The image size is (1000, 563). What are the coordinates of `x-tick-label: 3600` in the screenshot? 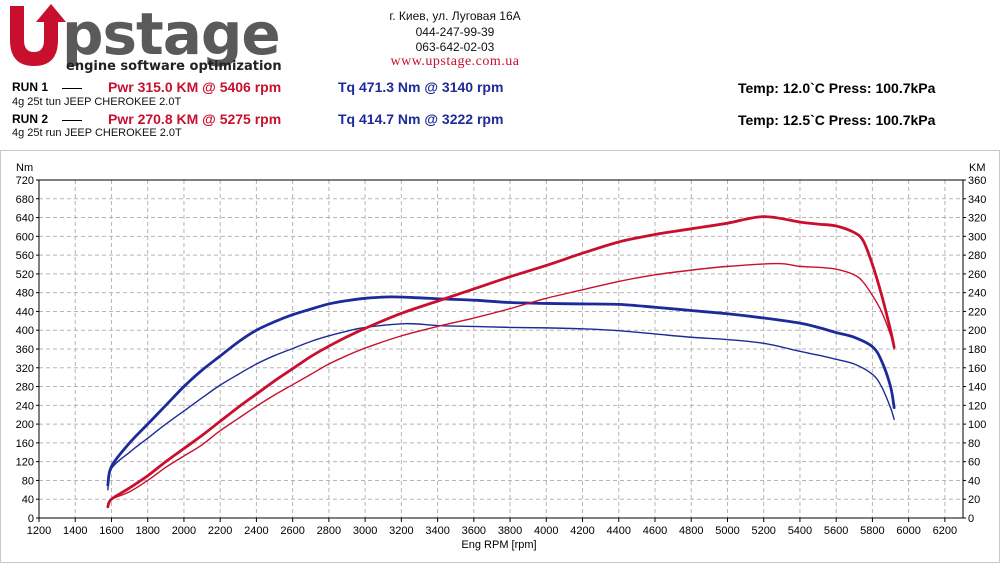 It's located at (474, 531).